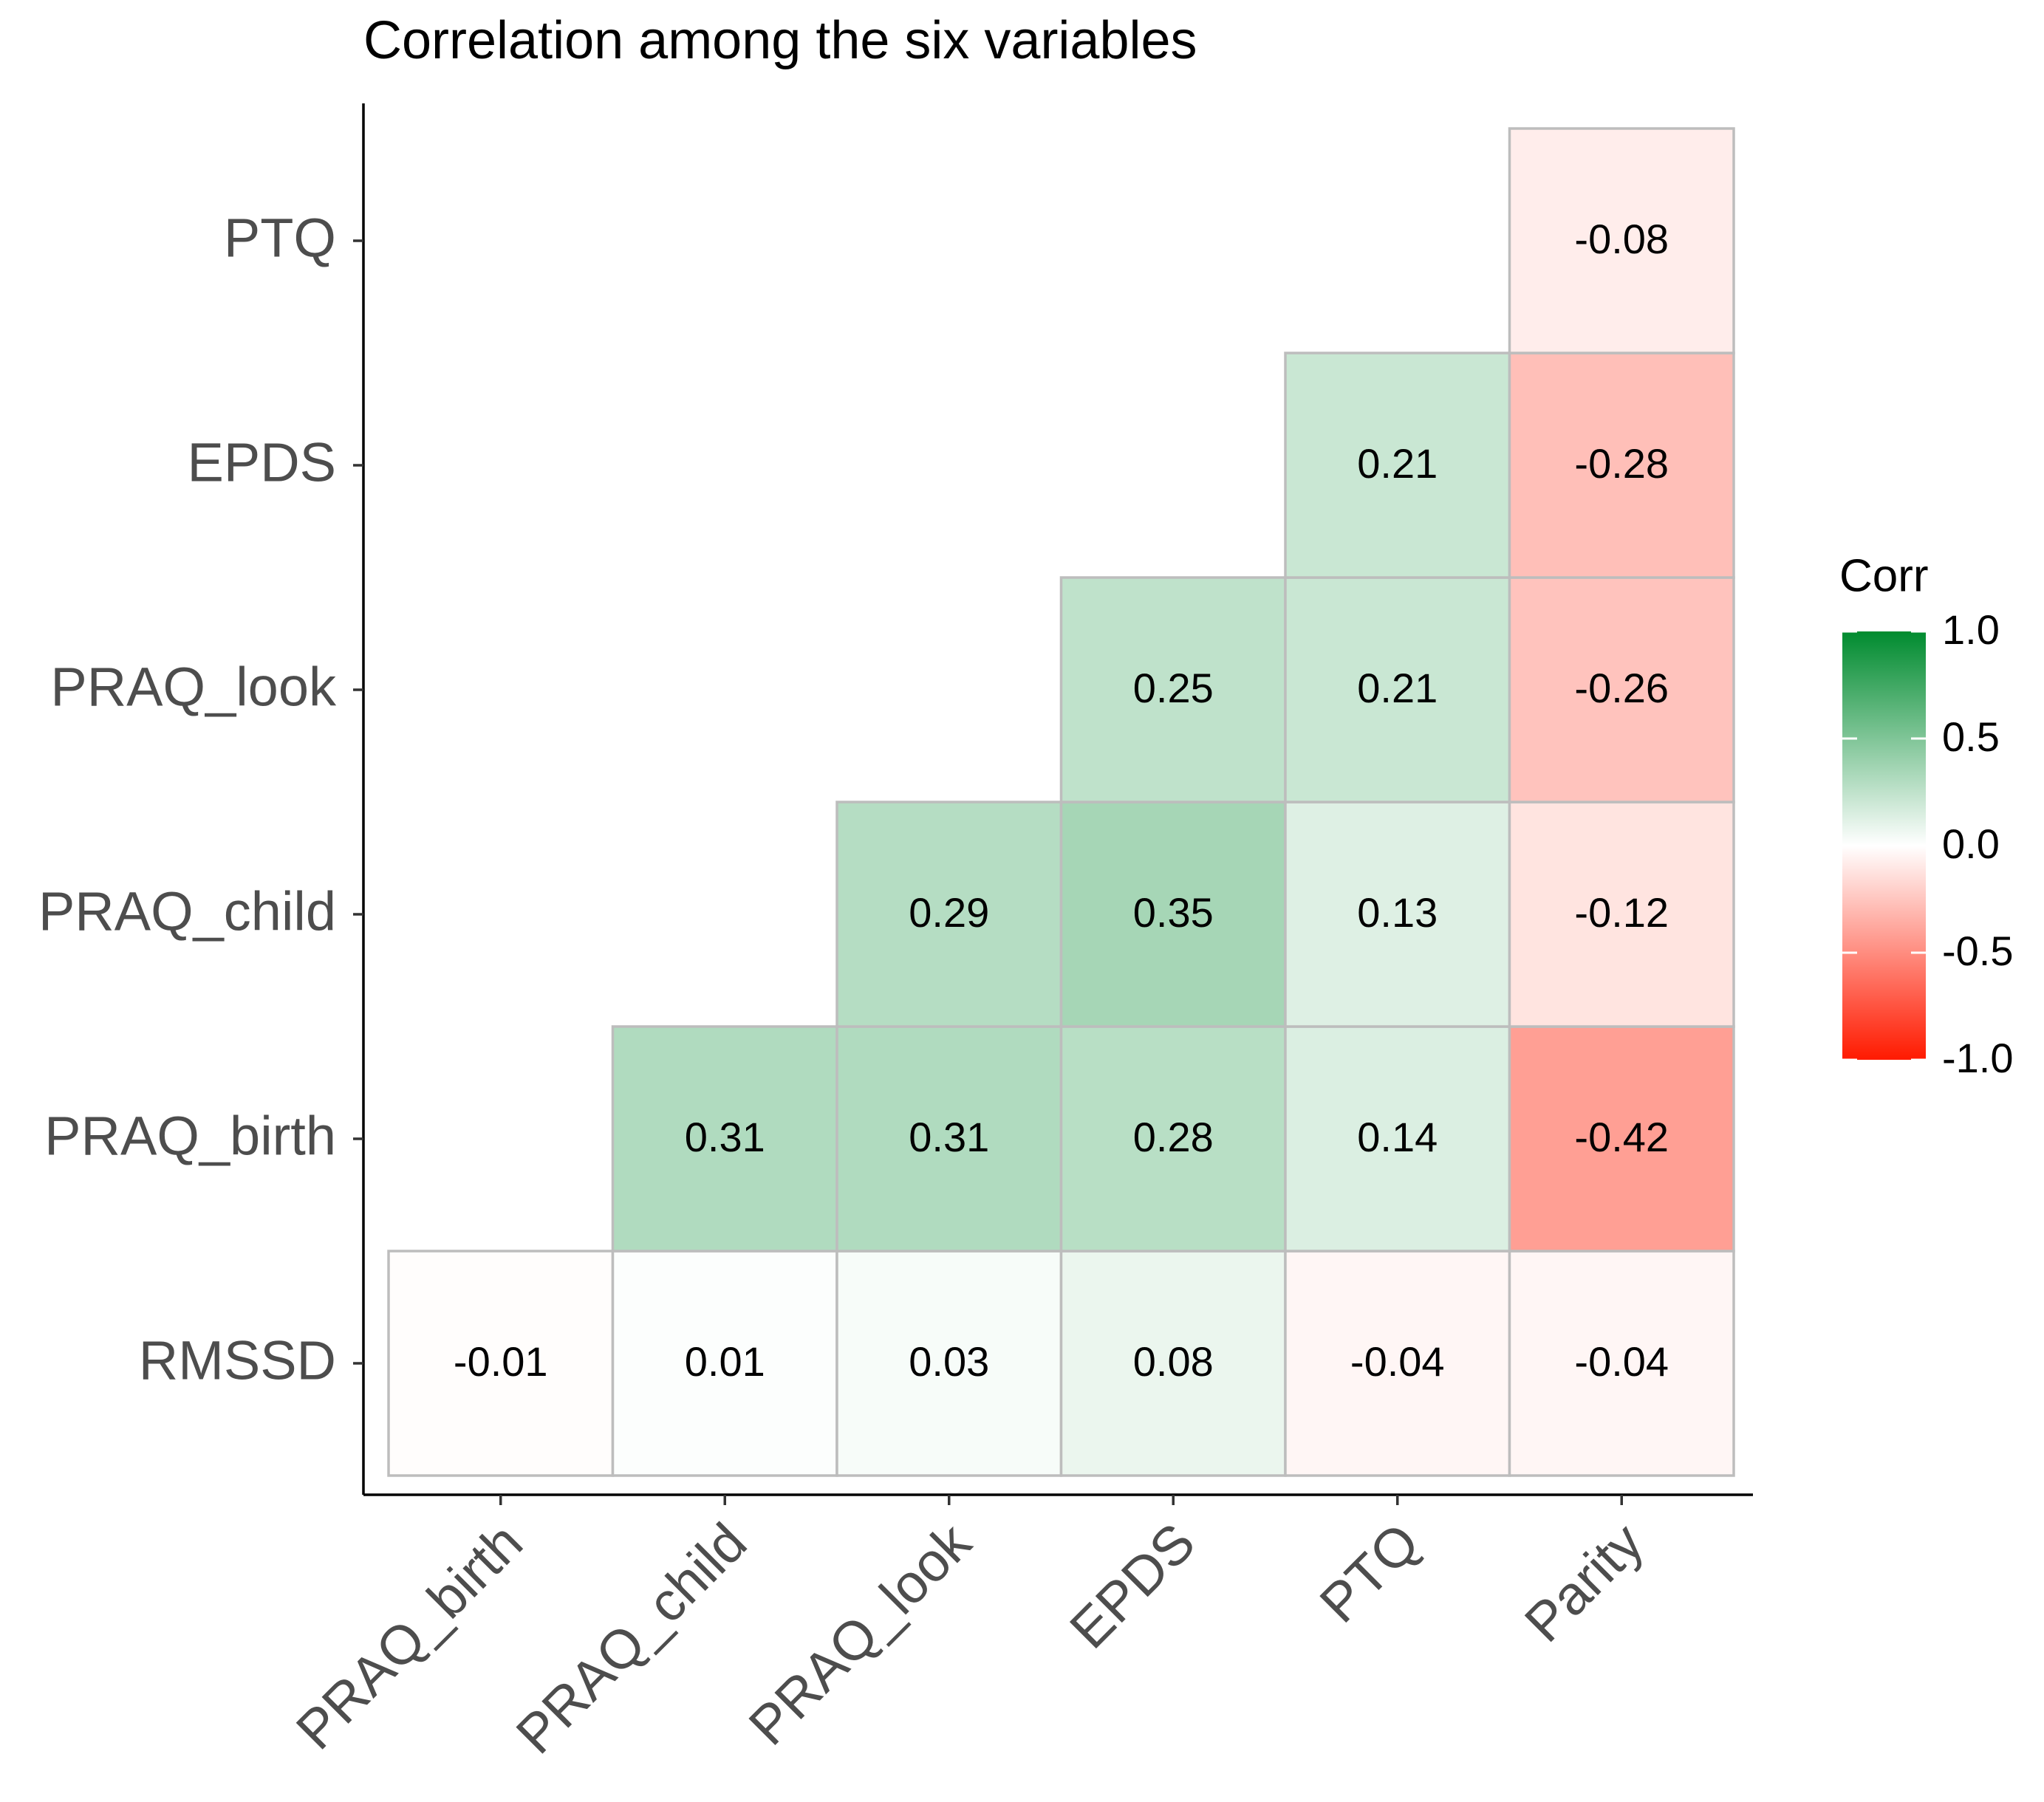  I want to click on colorbar-tick-label: 1.0, so click(1971, 630).